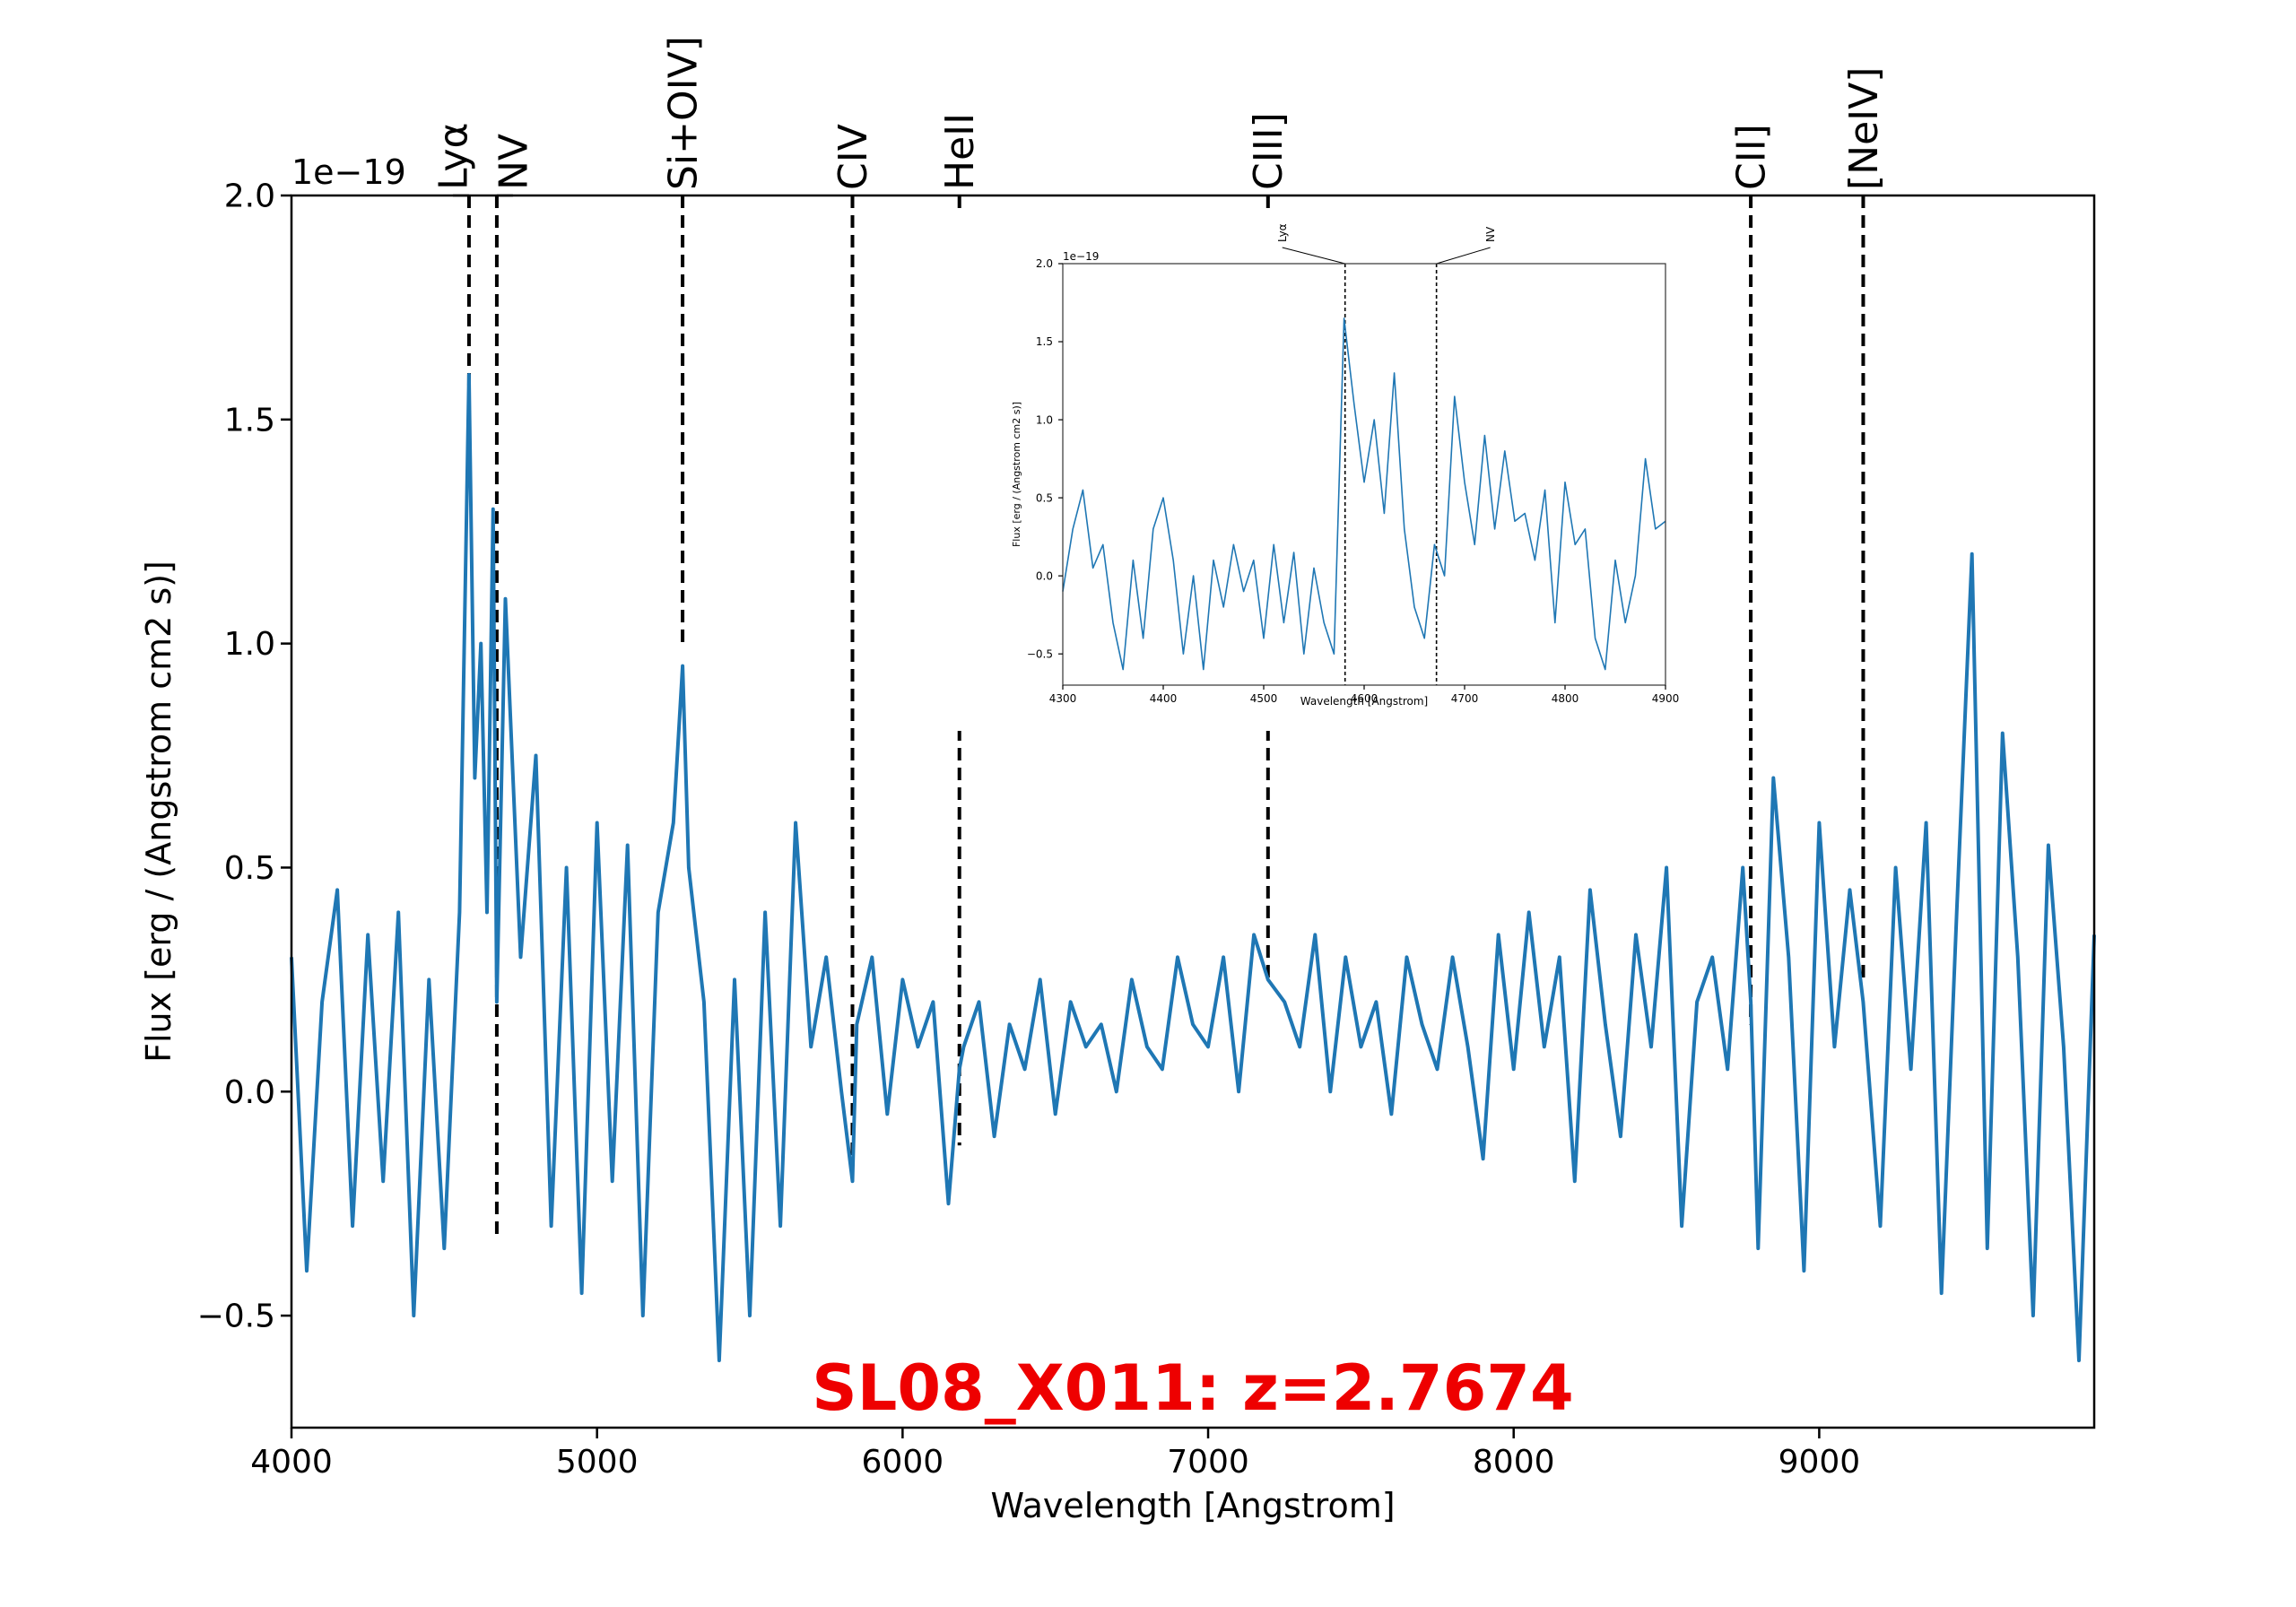  Describe the element at coordinates (1044, 264) in the screenshot. I see `inset-y-tick-label: 2.0` at that location.